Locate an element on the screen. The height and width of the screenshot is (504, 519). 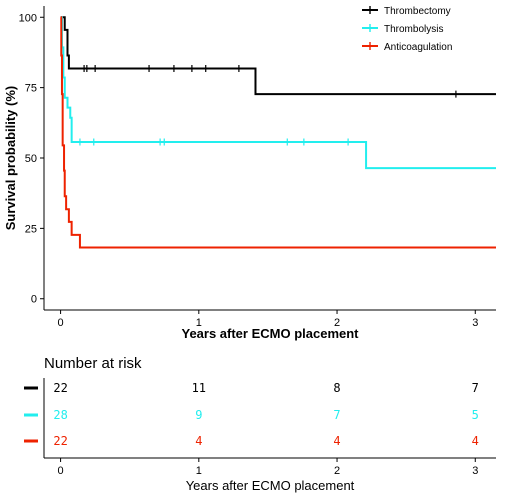
risk-x-tick-label: 2 is located at coordinates (337, 471).